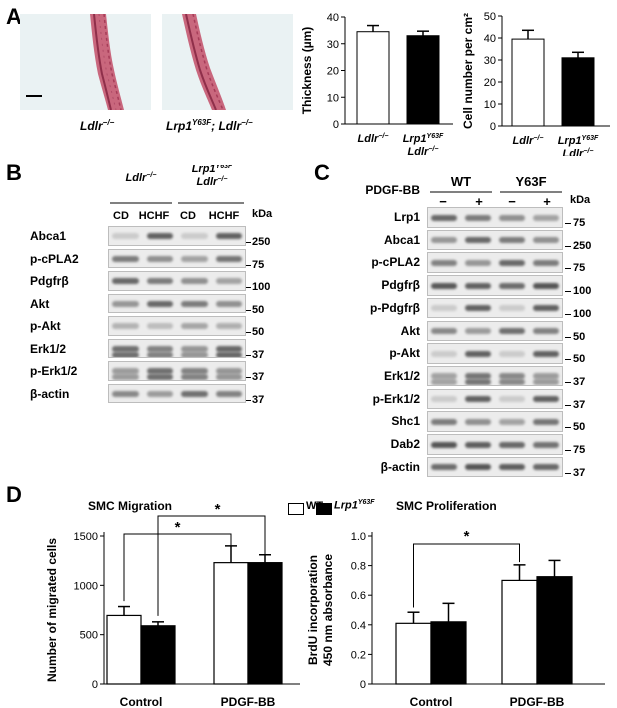  Describe the element at coordinates (313, 610) in the screenshot. I see `y-axis-title: BrdU incorporation` at that location.